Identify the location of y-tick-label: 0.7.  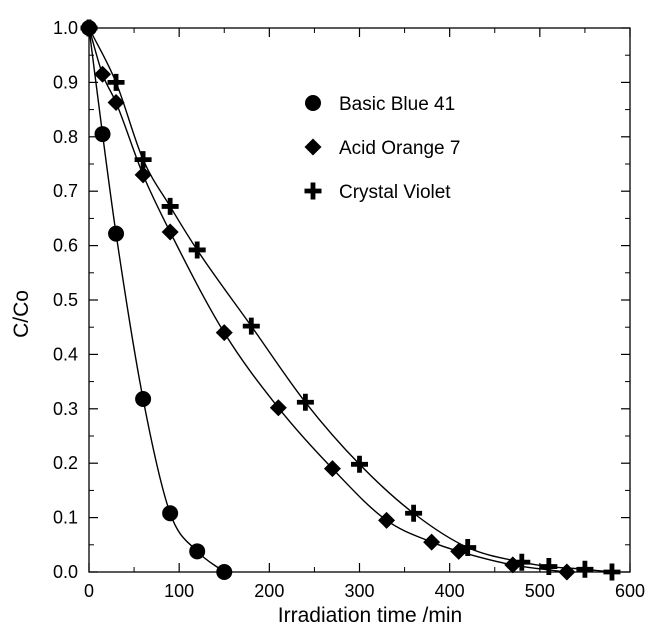
(65, 191).